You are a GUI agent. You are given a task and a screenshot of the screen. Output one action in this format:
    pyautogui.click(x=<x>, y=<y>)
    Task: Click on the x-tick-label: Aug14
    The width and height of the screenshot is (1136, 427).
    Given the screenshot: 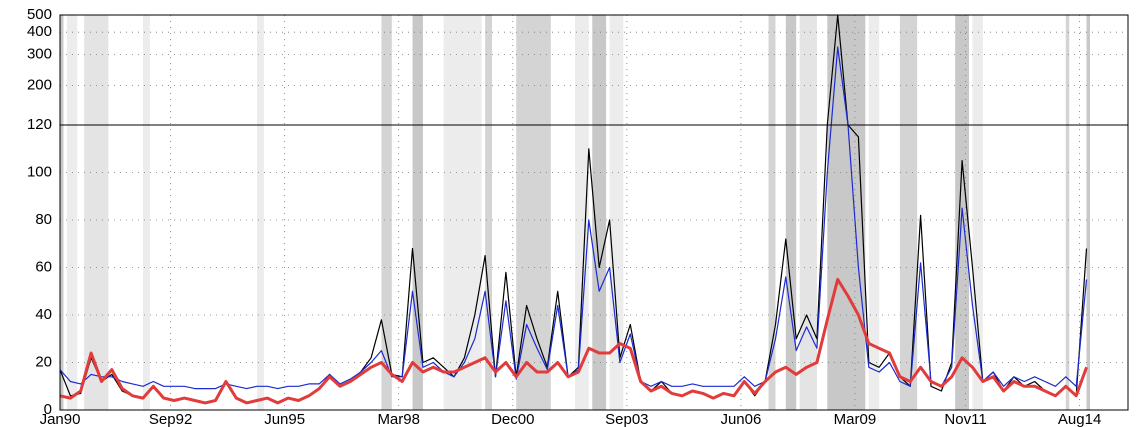 What is the action you would take?
    pyautogui.click(x=1079, y=419)
    